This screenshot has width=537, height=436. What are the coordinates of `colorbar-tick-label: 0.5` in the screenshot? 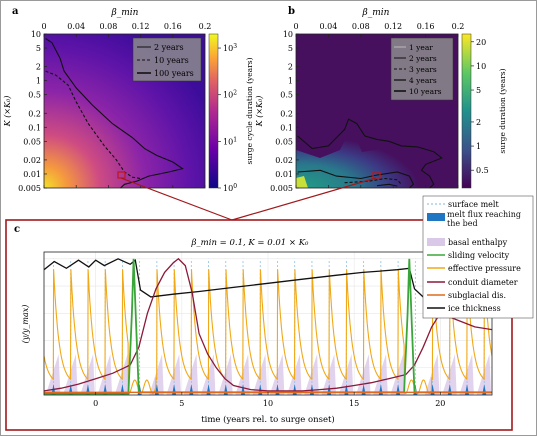 It's located at (482, 170).